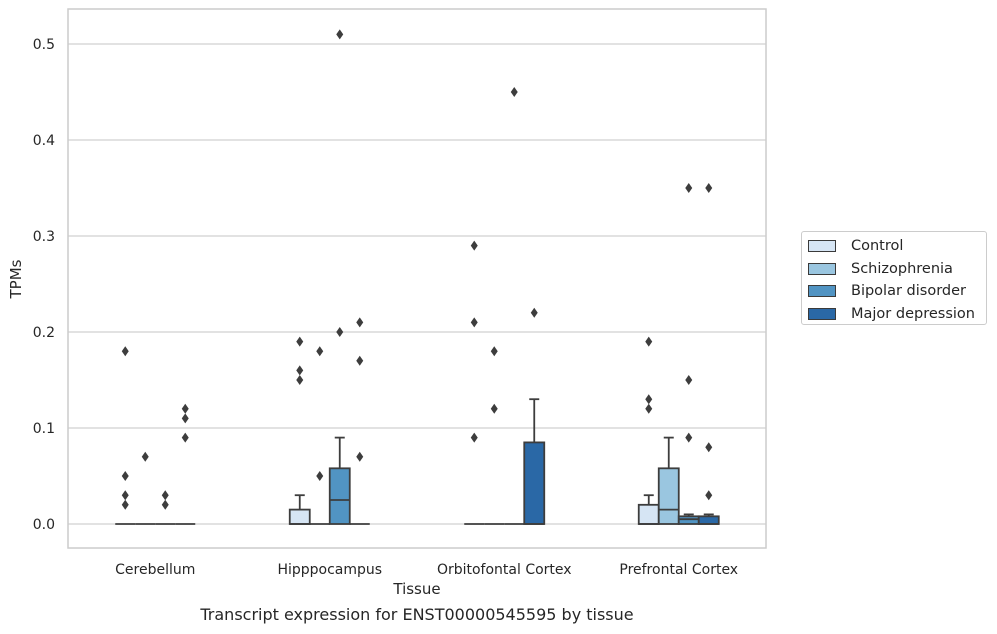  I want to click on x-tick-label: Cerebellum, so click(155, 570).